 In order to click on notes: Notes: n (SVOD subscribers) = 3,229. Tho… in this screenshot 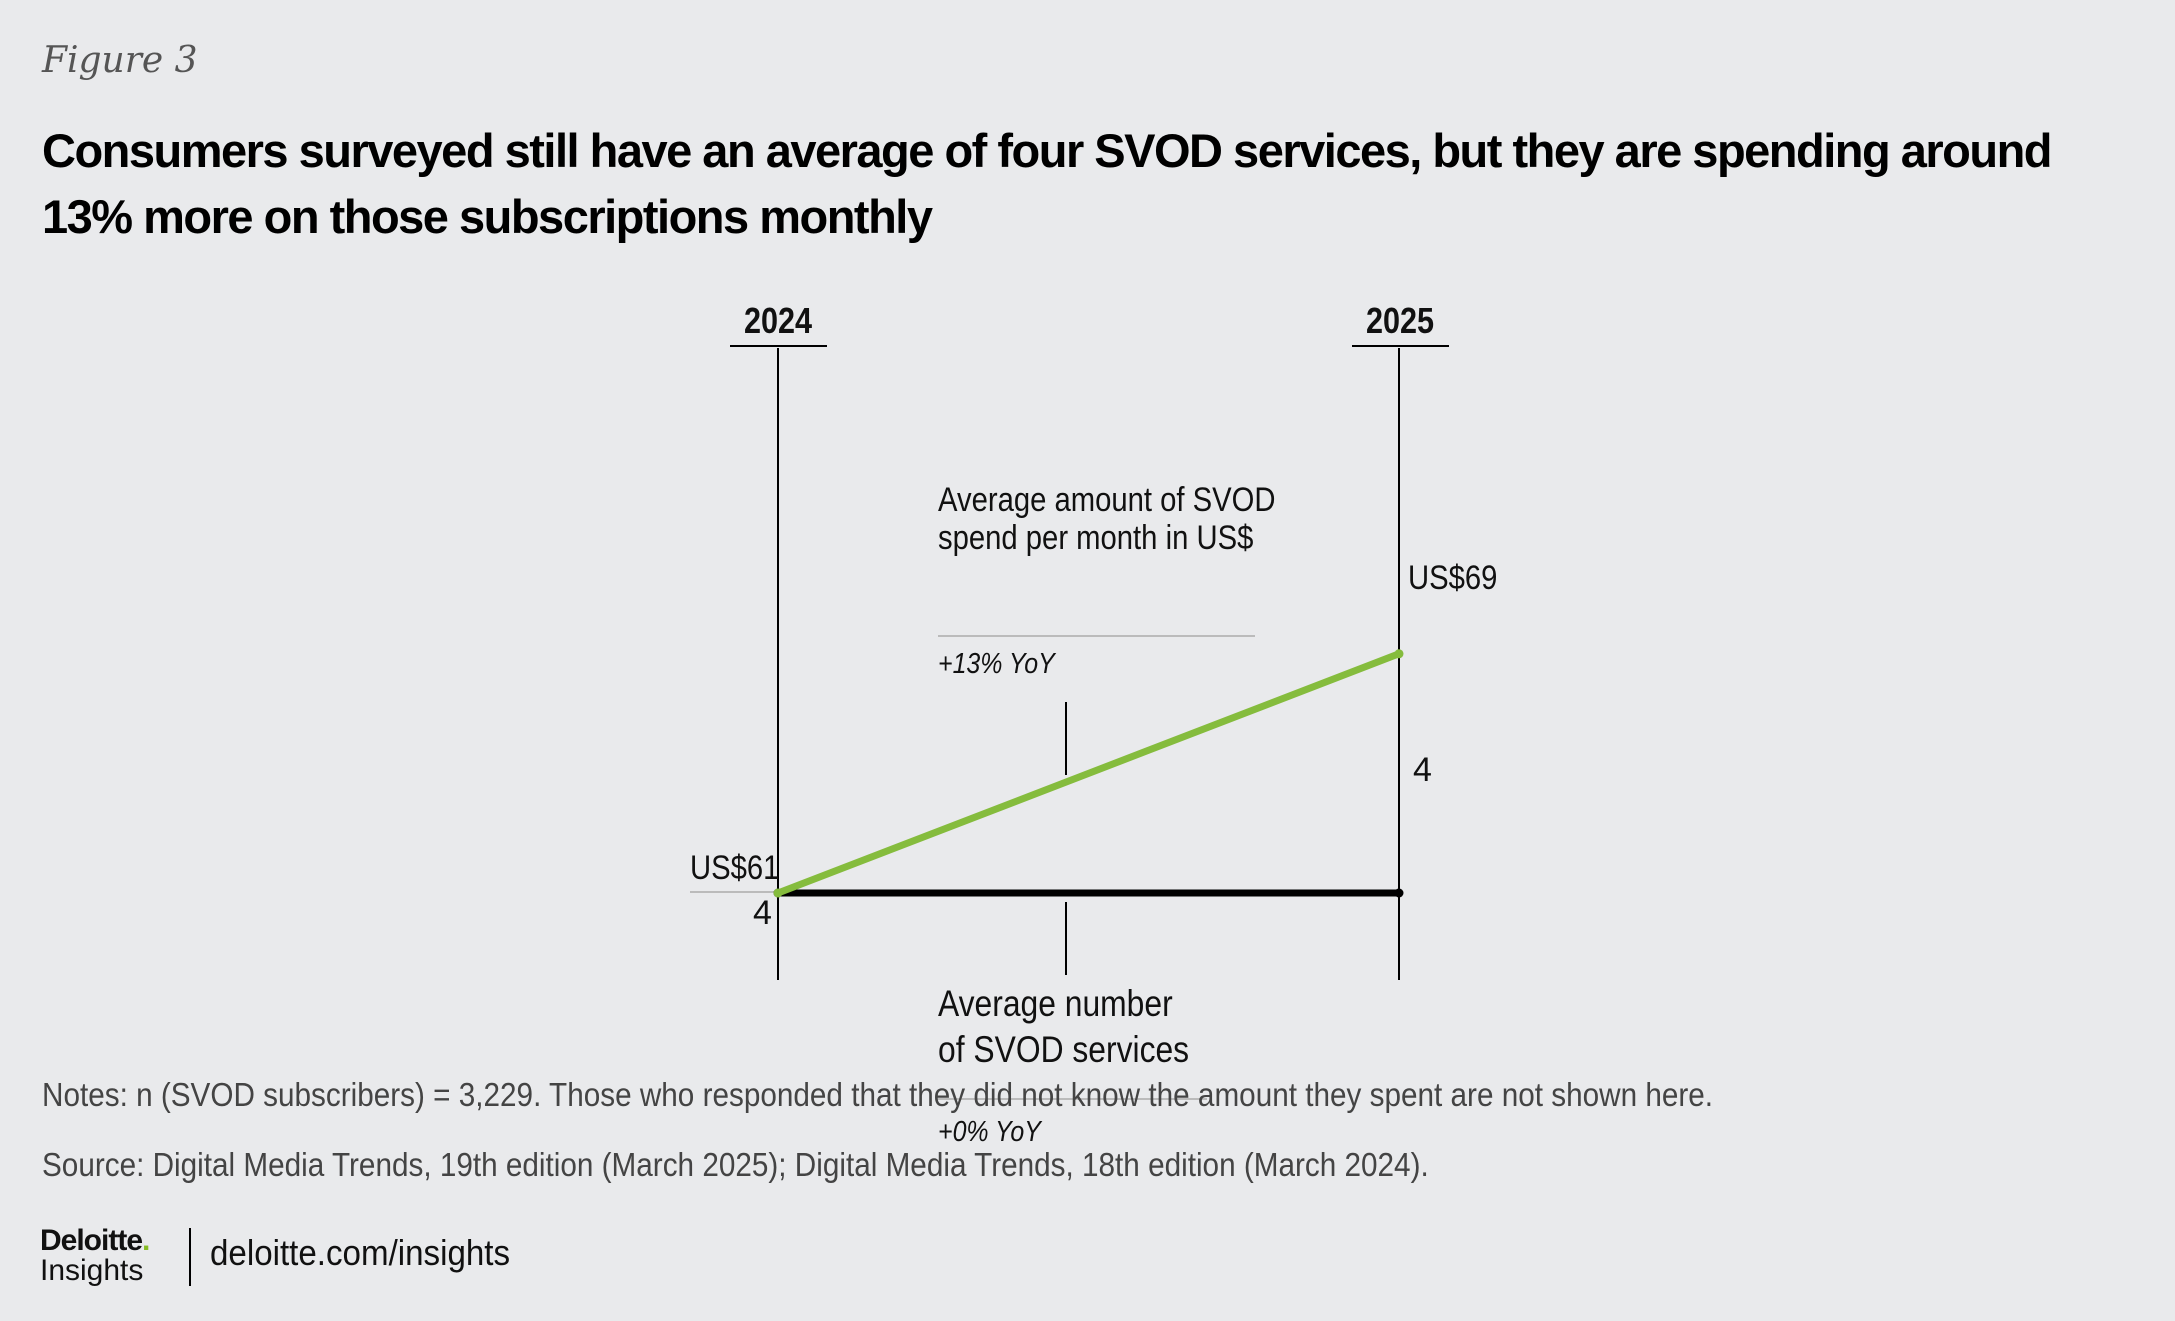, I will do `click(878, 1094)`.